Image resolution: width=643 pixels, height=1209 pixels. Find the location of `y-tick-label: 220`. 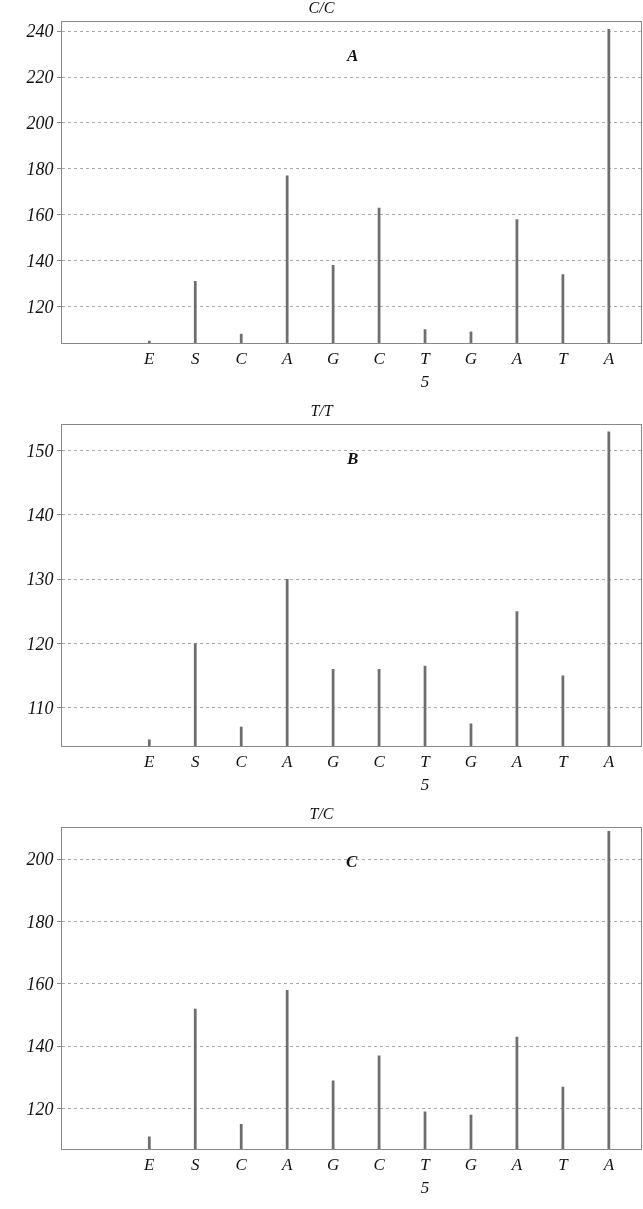

y-tick-label: 220 is located at coordinates (40, 77).